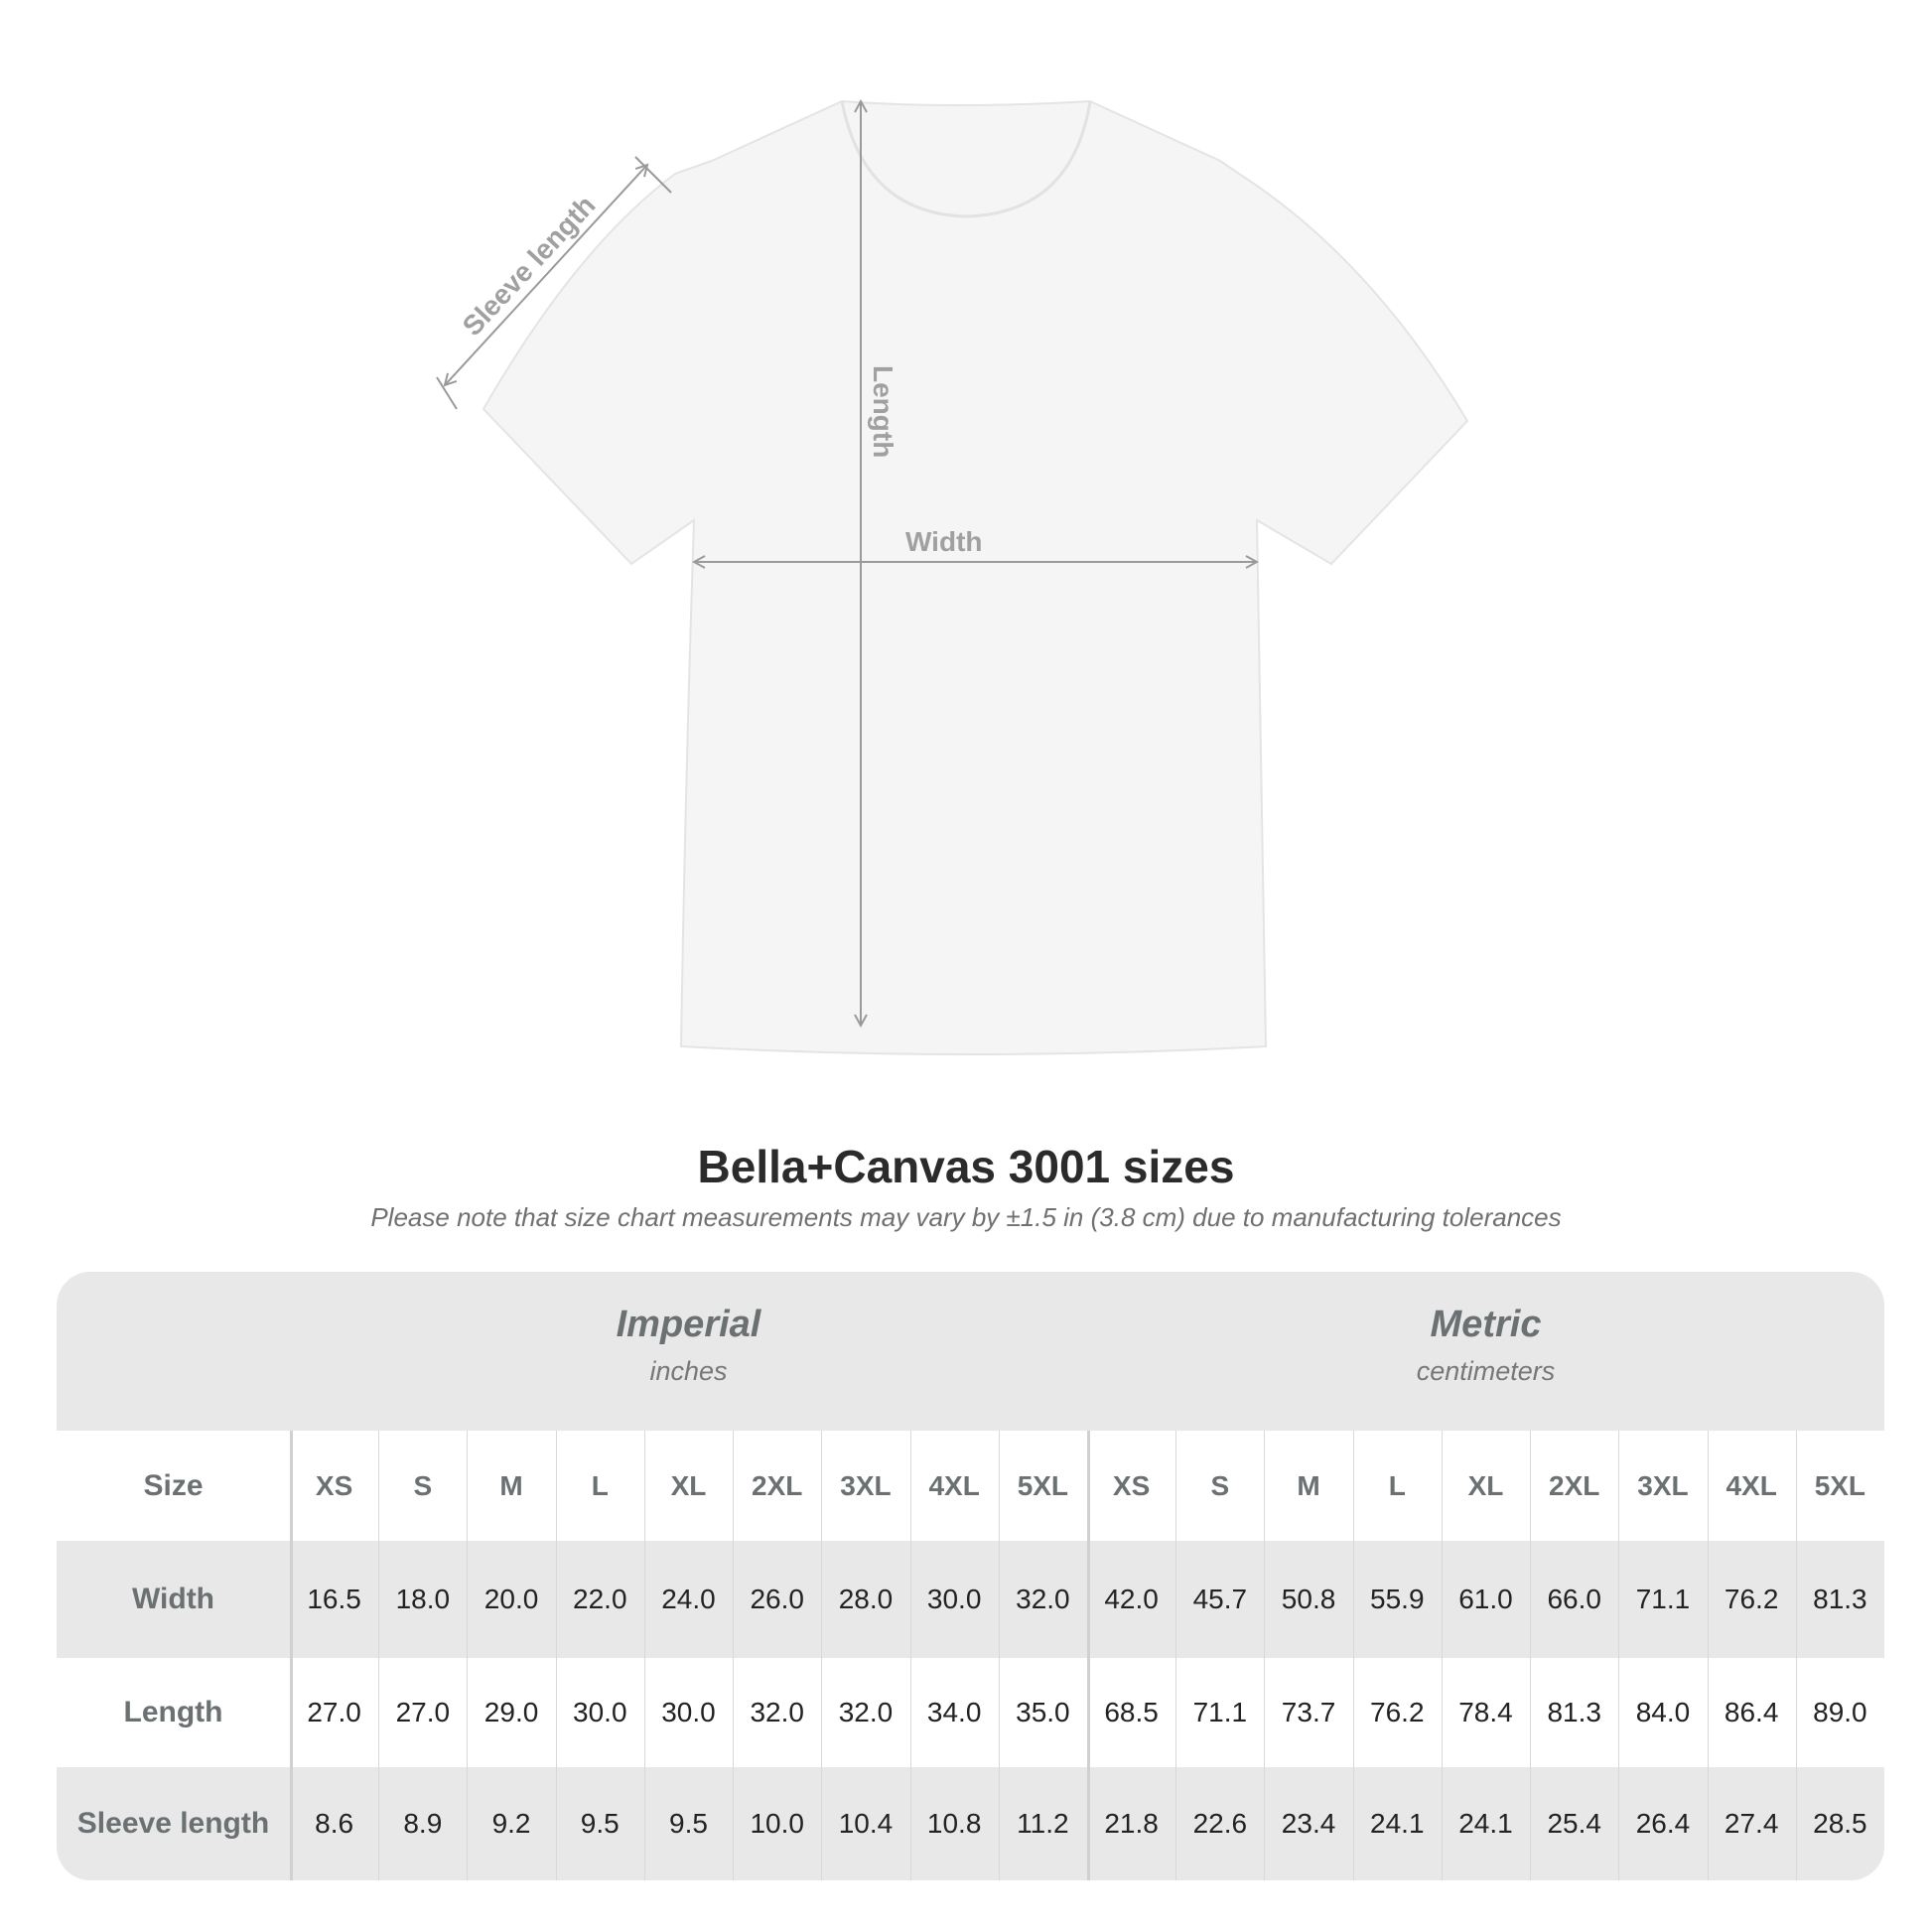 The height and width of the screenshot is (1932, 1932). I want to click on table-cell: 42.0, so click(1132, 1599).